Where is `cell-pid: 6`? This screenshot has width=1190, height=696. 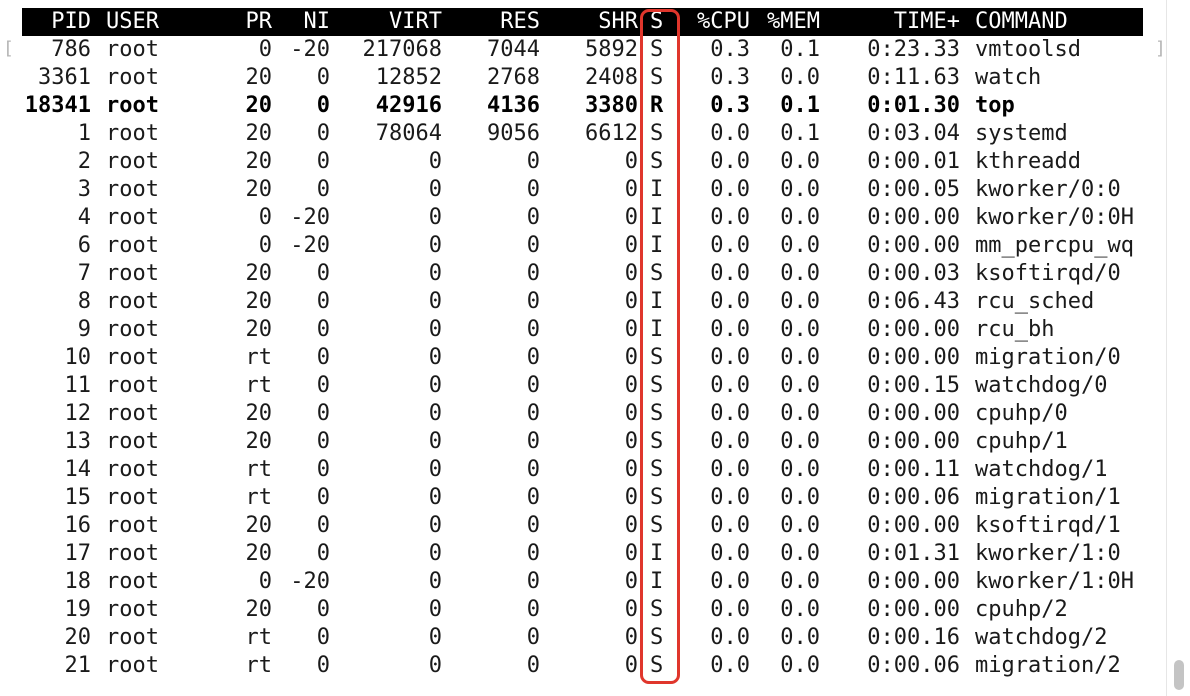 cell-pid: 6 is located at coordinates (84, 245).